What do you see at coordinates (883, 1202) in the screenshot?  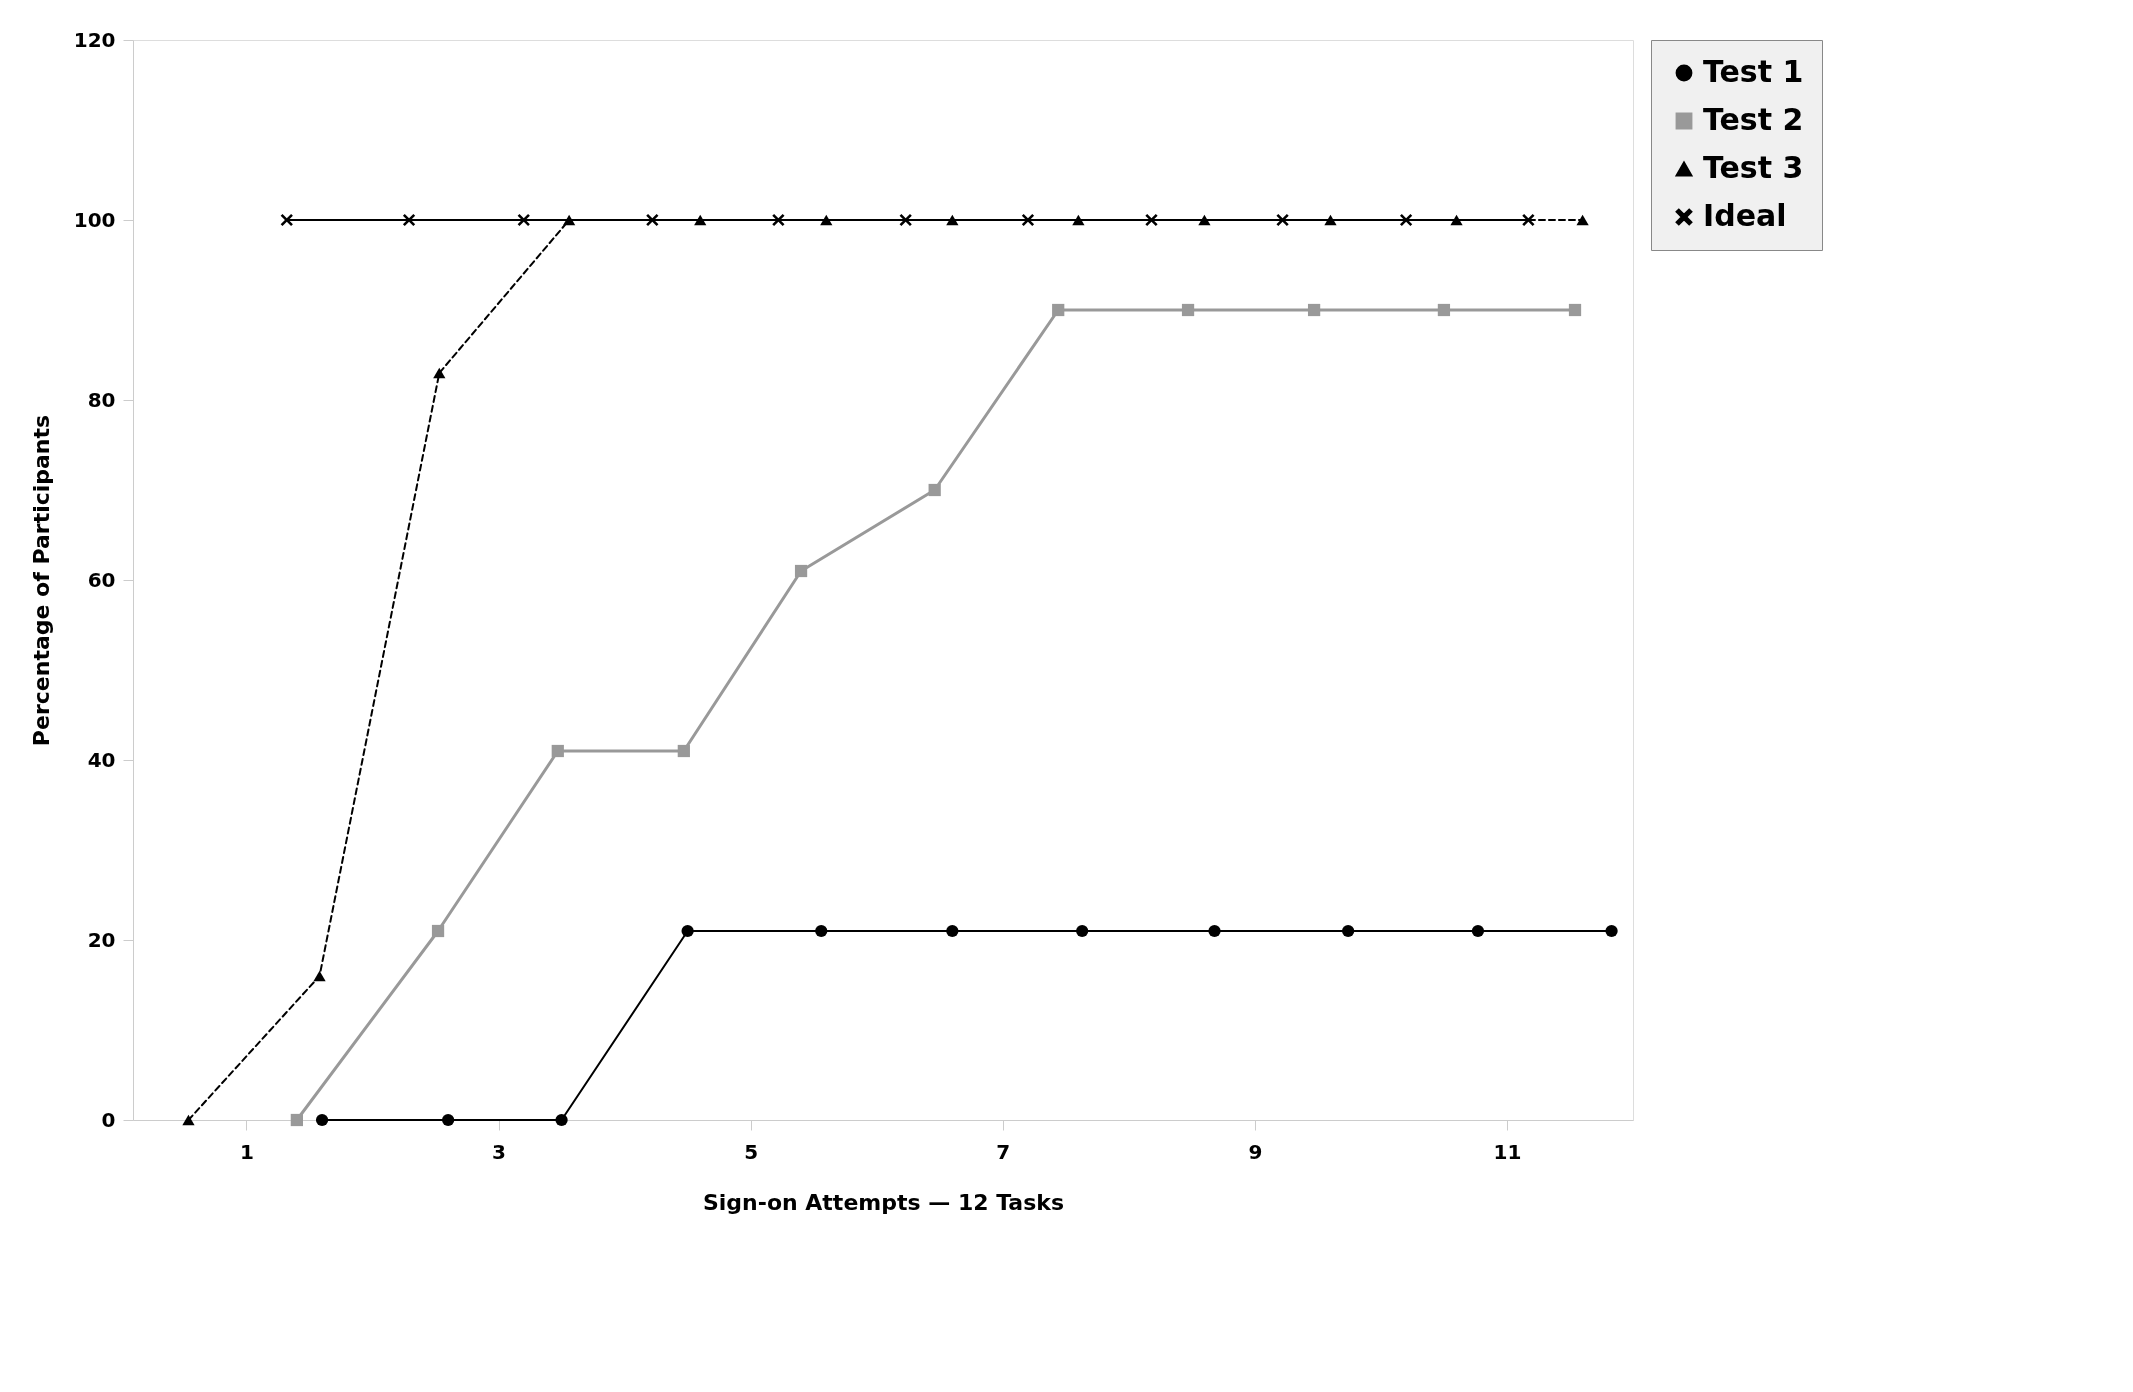 I see `x-axis-title: Sign-on Attempts — 12 Tasks` at bounding box center [883, 1202].